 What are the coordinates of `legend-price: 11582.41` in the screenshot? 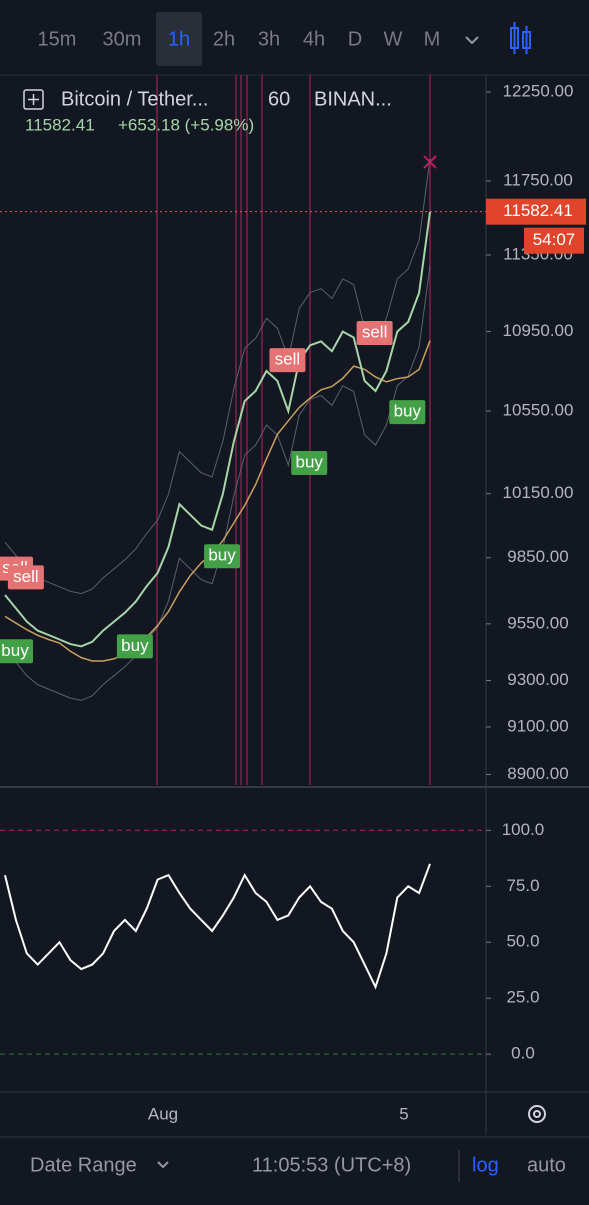 It's located at (60, 124).